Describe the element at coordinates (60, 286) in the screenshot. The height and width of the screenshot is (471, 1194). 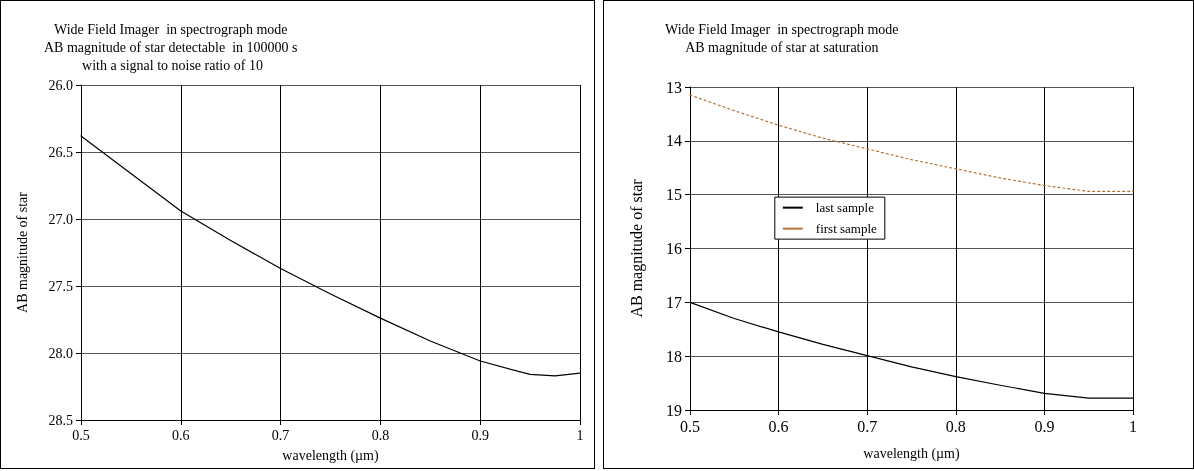
I see `y-tick-label: 27.5` at that location.